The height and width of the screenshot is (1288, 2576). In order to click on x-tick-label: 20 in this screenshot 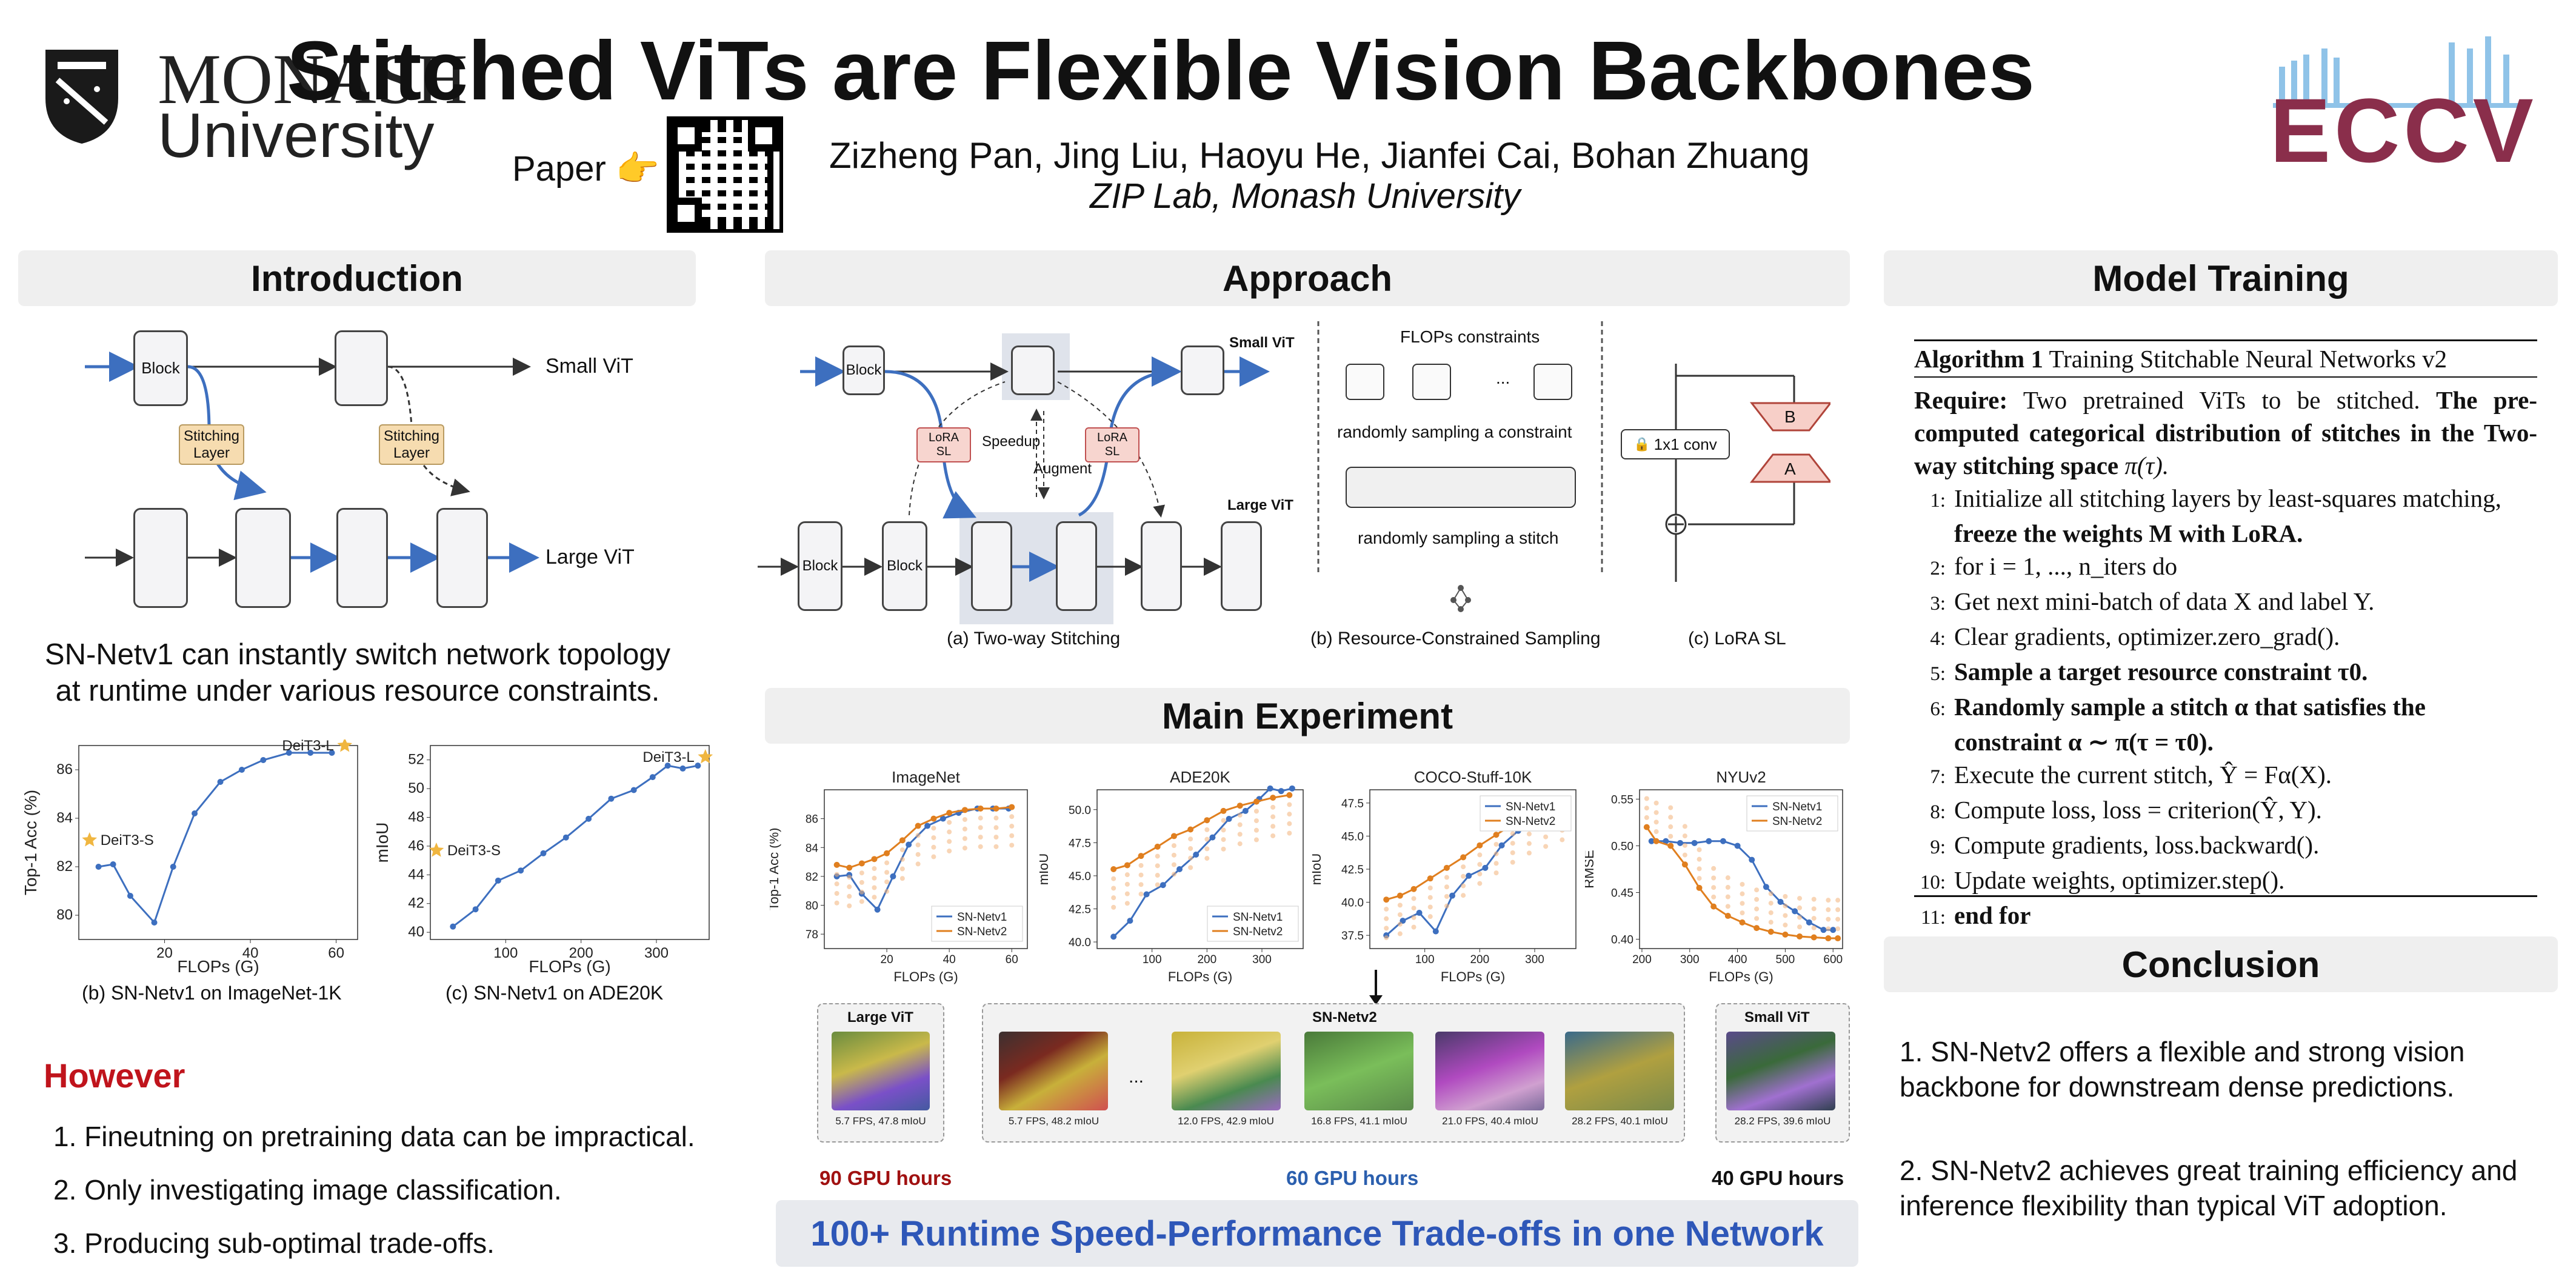, I will do `click(164, 953)`.